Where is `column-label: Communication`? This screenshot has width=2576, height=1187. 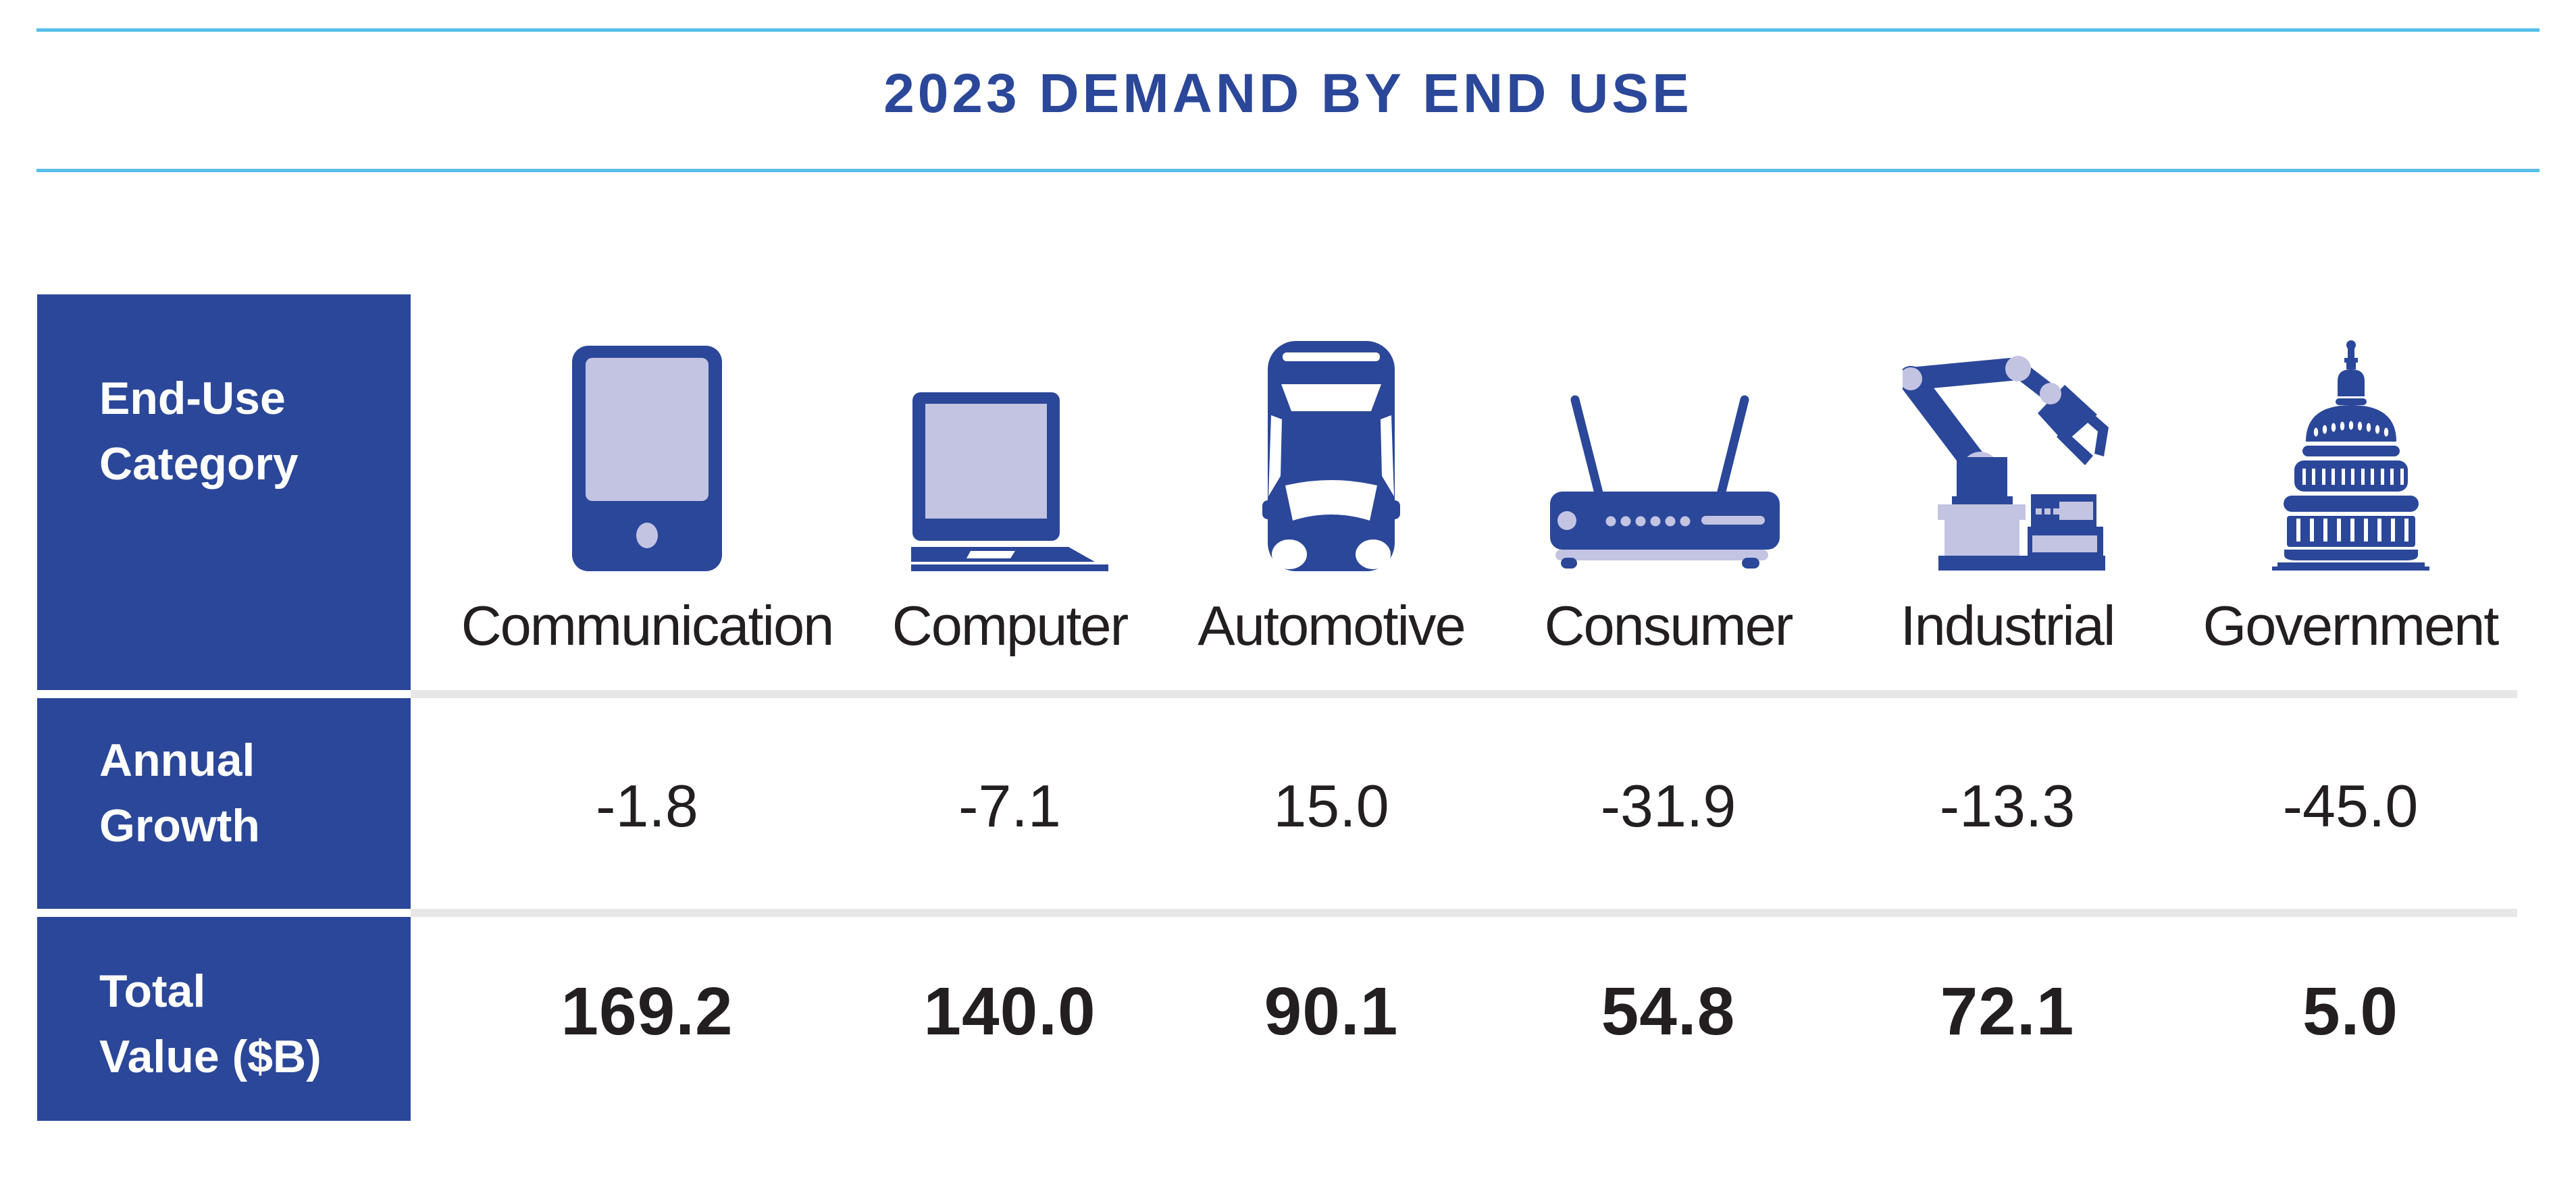
column-label: Communication is located at coordinates (648, 625).